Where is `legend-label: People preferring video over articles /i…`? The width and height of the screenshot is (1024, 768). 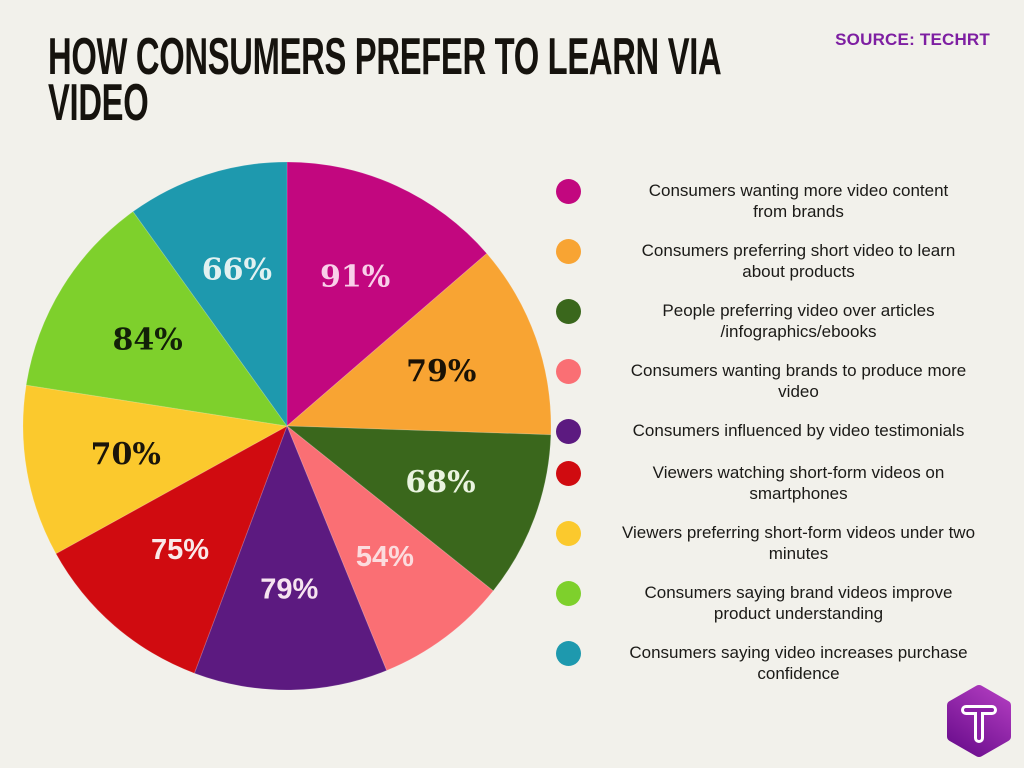
legend-label: People preferring video over articles /i… is located at coordinates (798, 321).